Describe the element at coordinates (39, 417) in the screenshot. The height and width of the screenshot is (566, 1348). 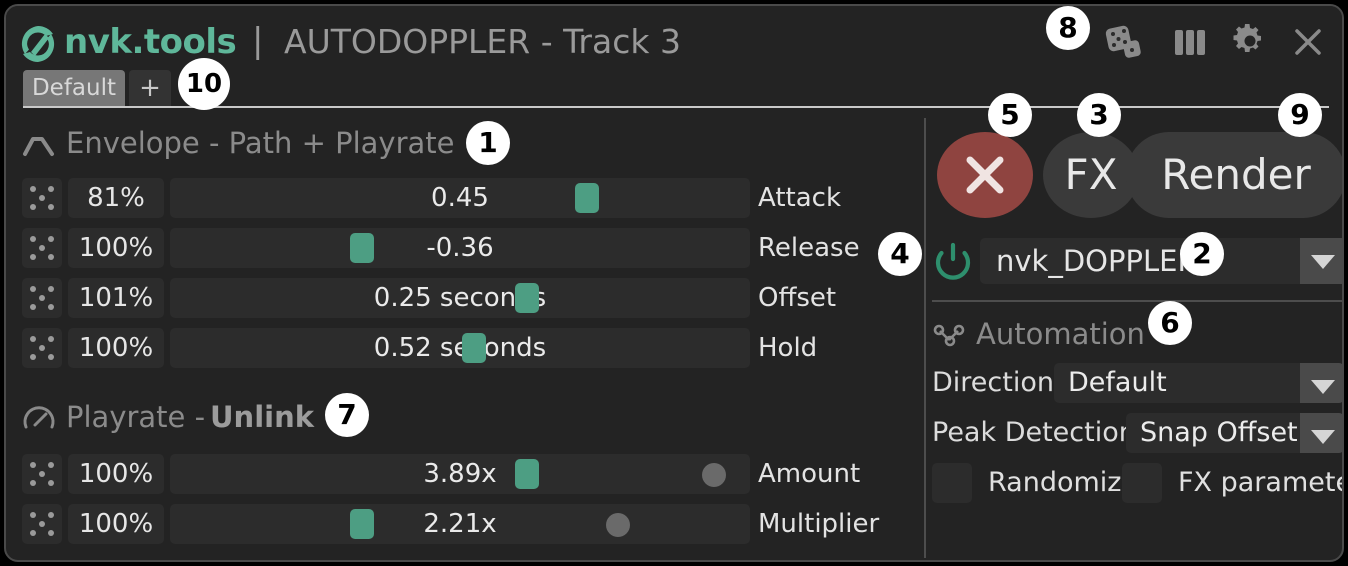
I see `gauge-icon` at that location.